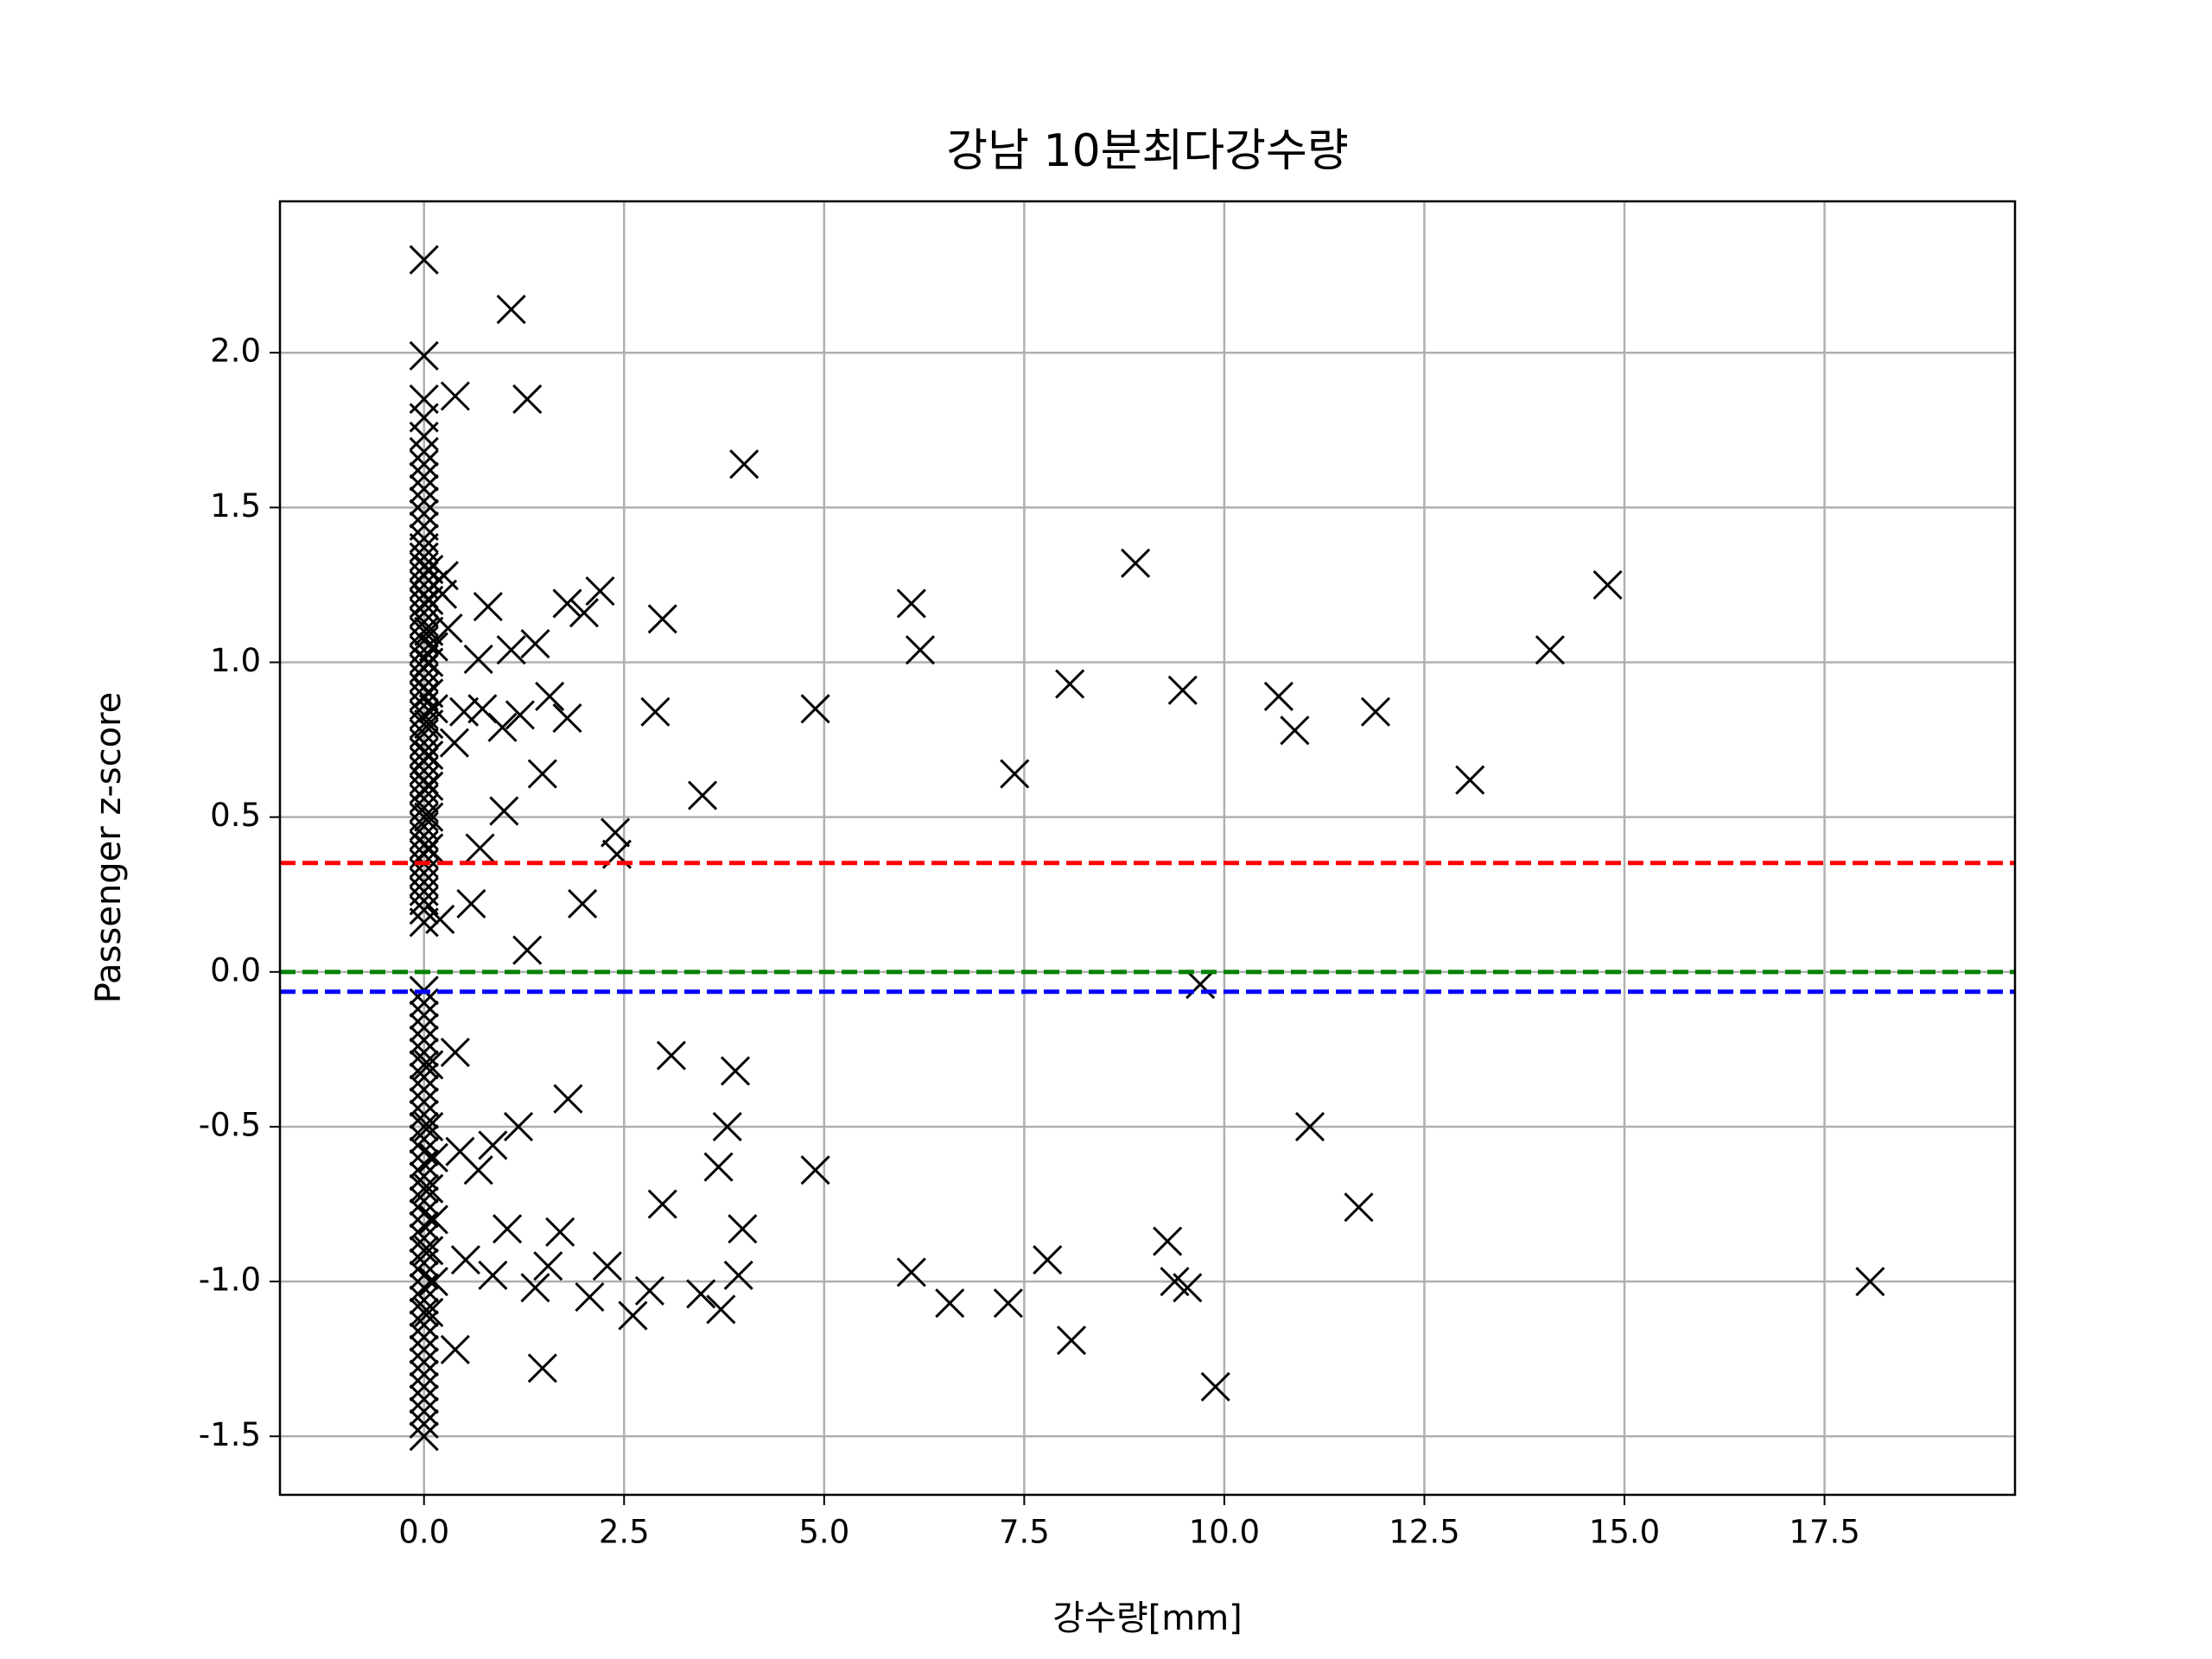 This screenshot has width=2212, height=1659. I want to click on x-tick-label: 0.0, so click(423, 1532).